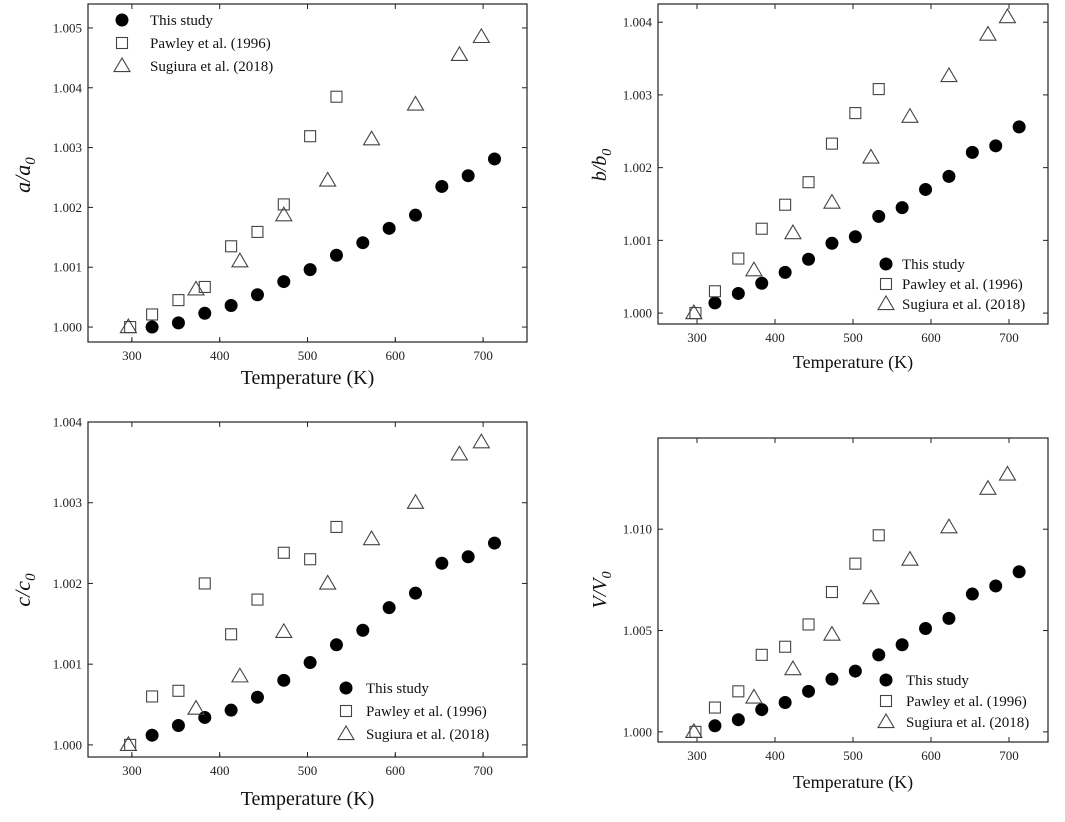  What do you see at coordinates (67, 583) in the screenshot?
I see `y-tick-label: 1.002` at bounding box center [67, 583].